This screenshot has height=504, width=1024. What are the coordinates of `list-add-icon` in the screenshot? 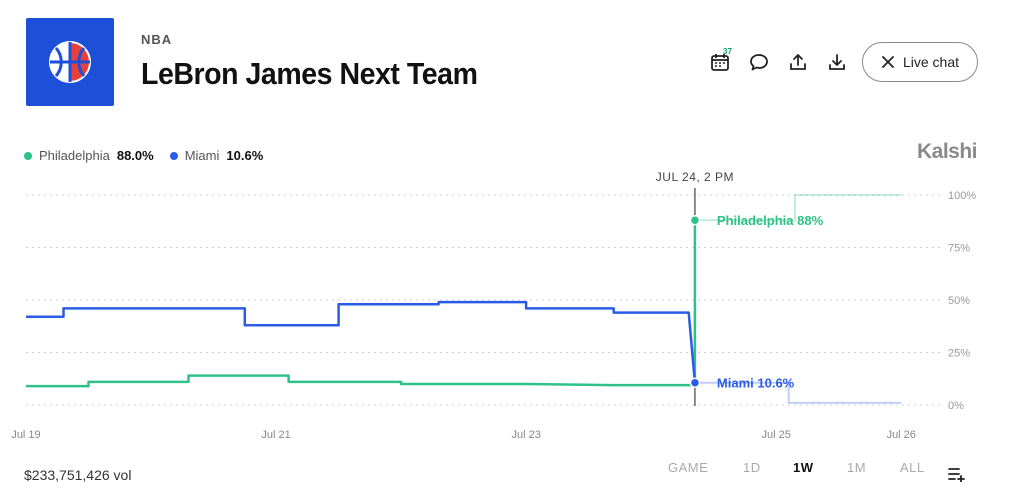 It's located at (956, 475).